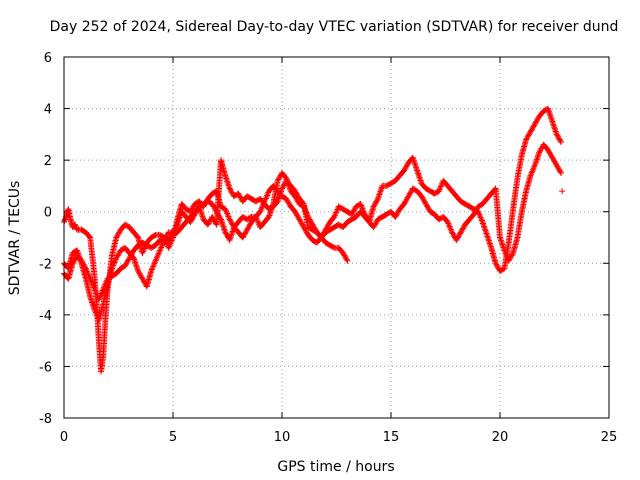  Describe the element at coordinates (45, 316) in the screenshot. I see `y-tick-label: -4` at that location.